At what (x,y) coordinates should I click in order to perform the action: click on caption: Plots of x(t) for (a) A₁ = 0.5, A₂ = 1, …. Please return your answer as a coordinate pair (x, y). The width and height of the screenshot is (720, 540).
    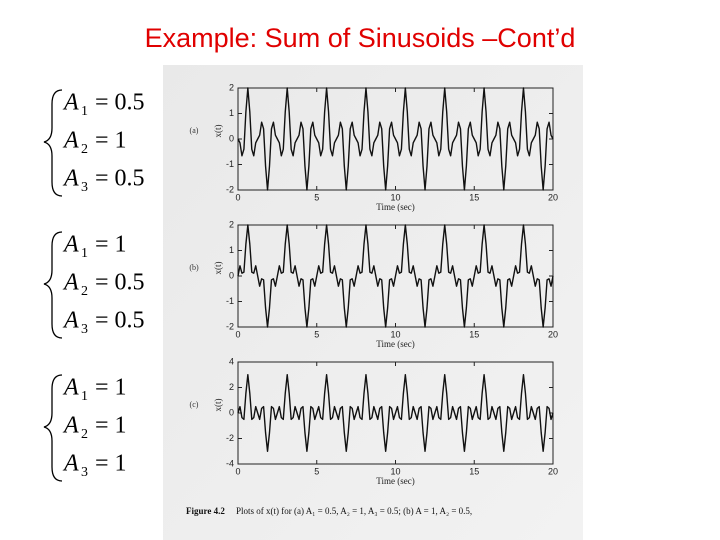
    Looking at the image, I should click on (354, 511).